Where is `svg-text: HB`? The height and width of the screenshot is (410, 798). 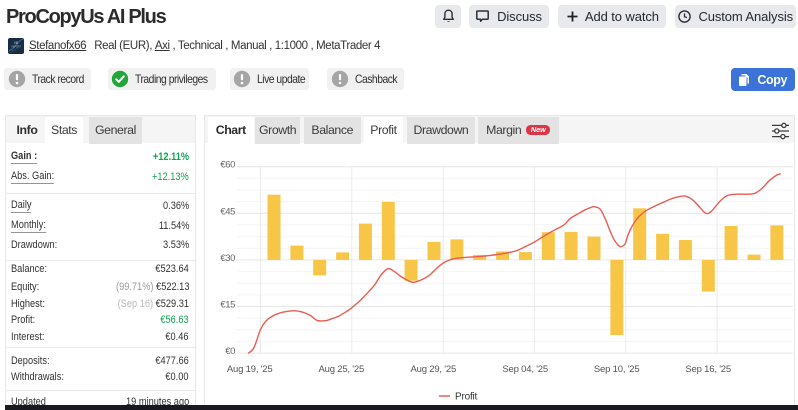 svg-text: HB is located at coordinates (16, 43).